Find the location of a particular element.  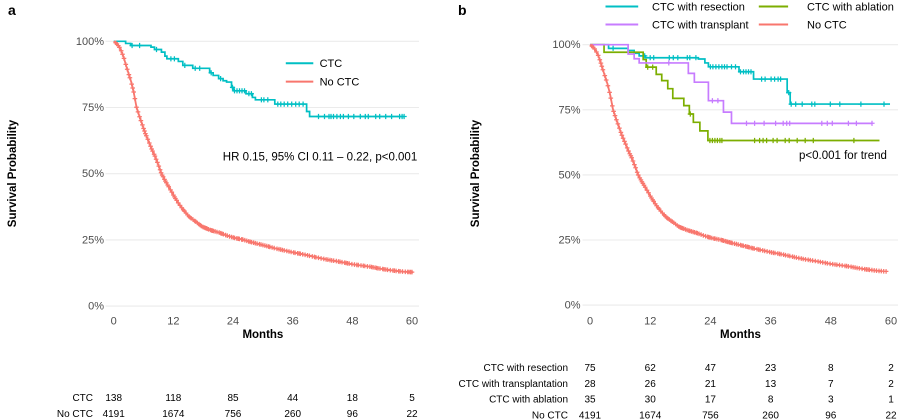

risk-count: 28 is located at coordinates (590, 384).